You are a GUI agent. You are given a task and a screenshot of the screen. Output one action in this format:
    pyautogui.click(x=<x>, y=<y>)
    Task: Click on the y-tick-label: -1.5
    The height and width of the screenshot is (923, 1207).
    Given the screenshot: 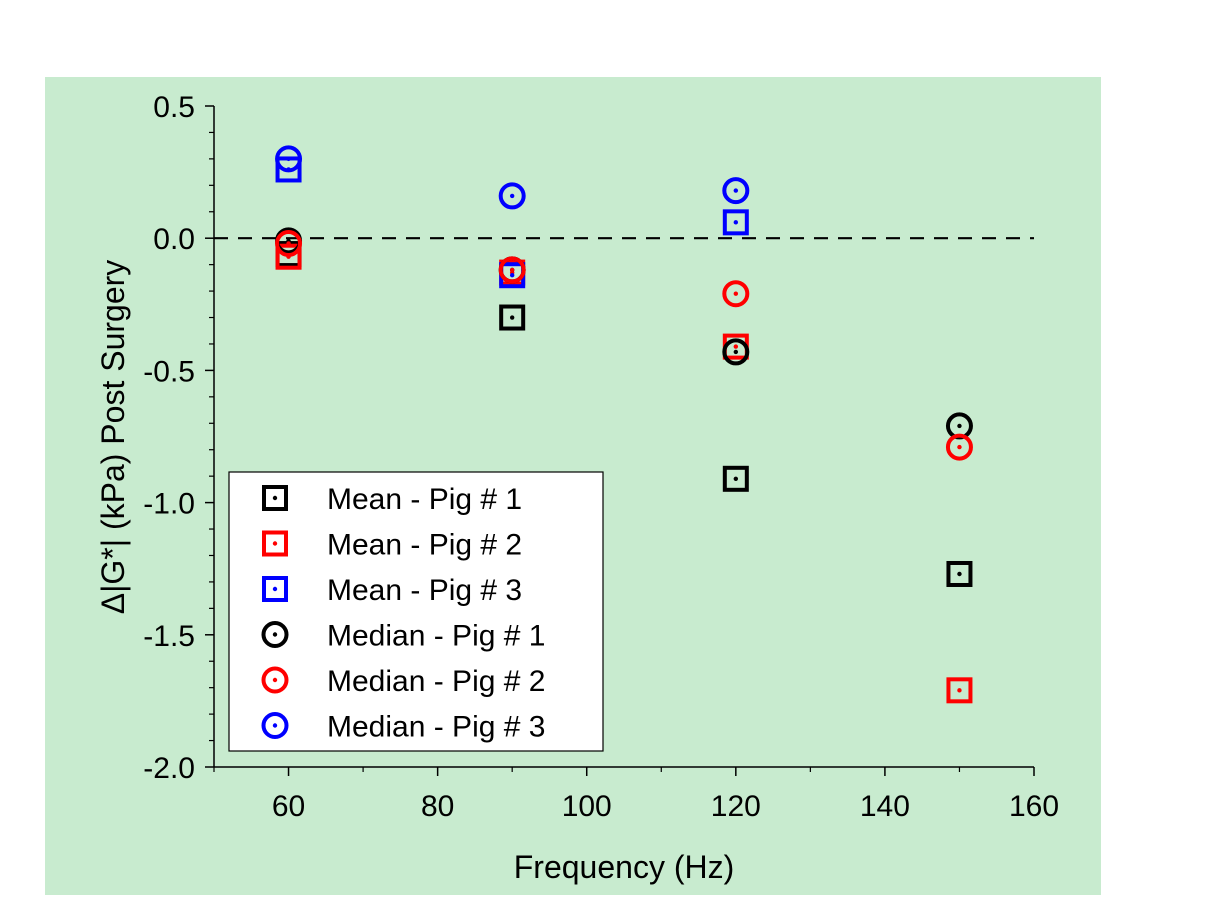 What is the action you would take?
    pyautogui.click(x=169, y=636)
    